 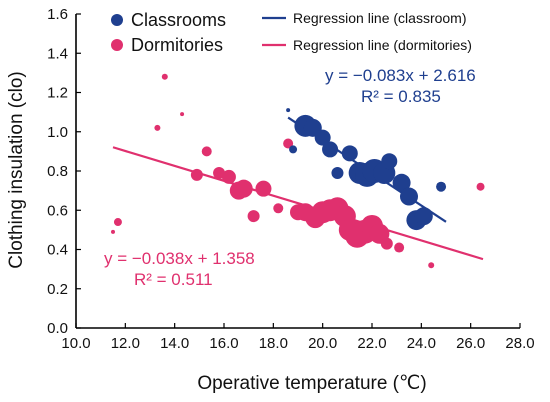 I want to click on legend-marker-dormitories, so click(x=117, y=45).